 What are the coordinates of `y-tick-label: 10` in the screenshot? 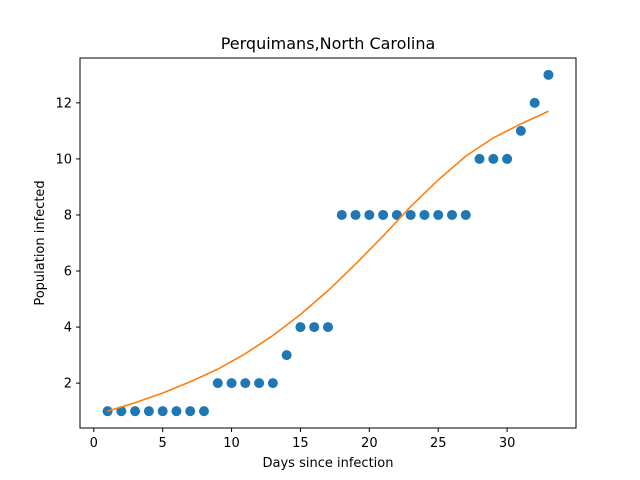 It's located at (63, 159).